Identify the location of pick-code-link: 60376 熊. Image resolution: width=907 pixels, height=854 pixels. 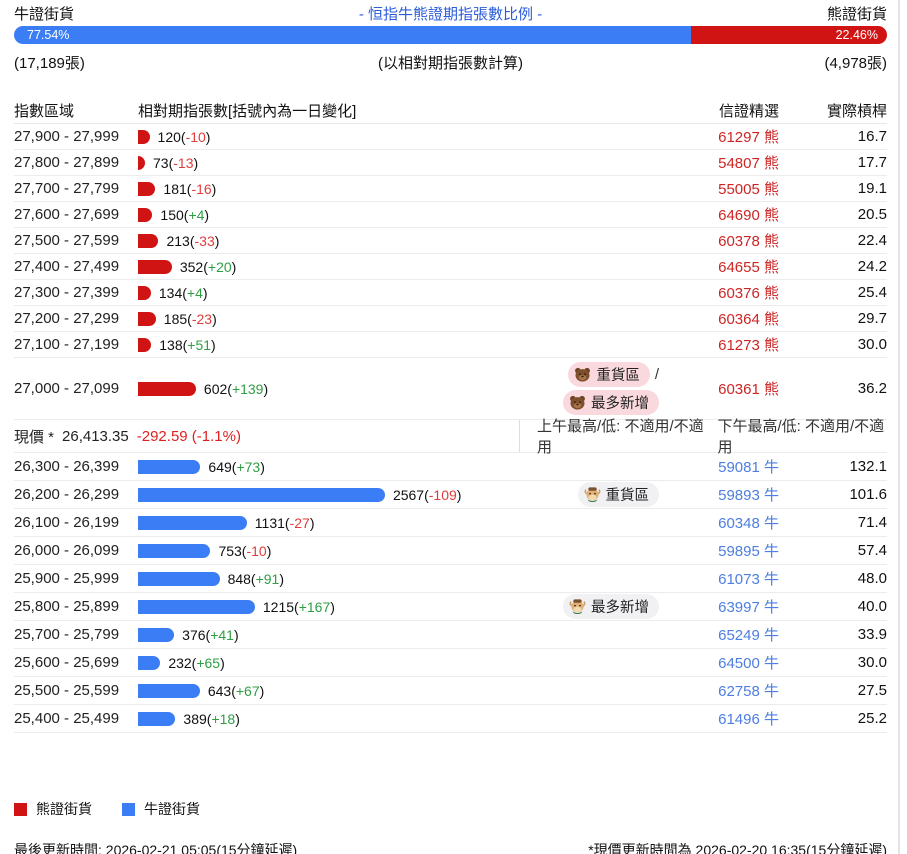
(748, 293).